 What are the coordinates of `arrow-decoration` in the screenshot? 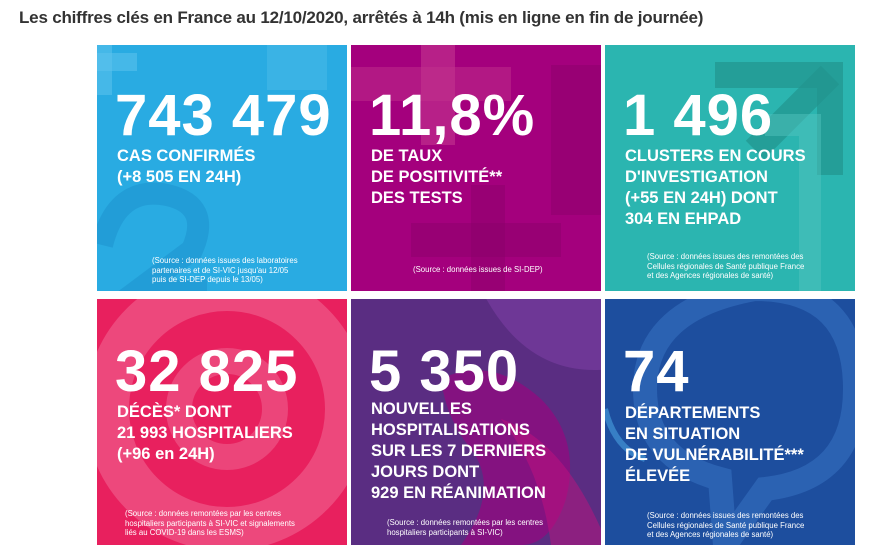 It's located at (779, 176).